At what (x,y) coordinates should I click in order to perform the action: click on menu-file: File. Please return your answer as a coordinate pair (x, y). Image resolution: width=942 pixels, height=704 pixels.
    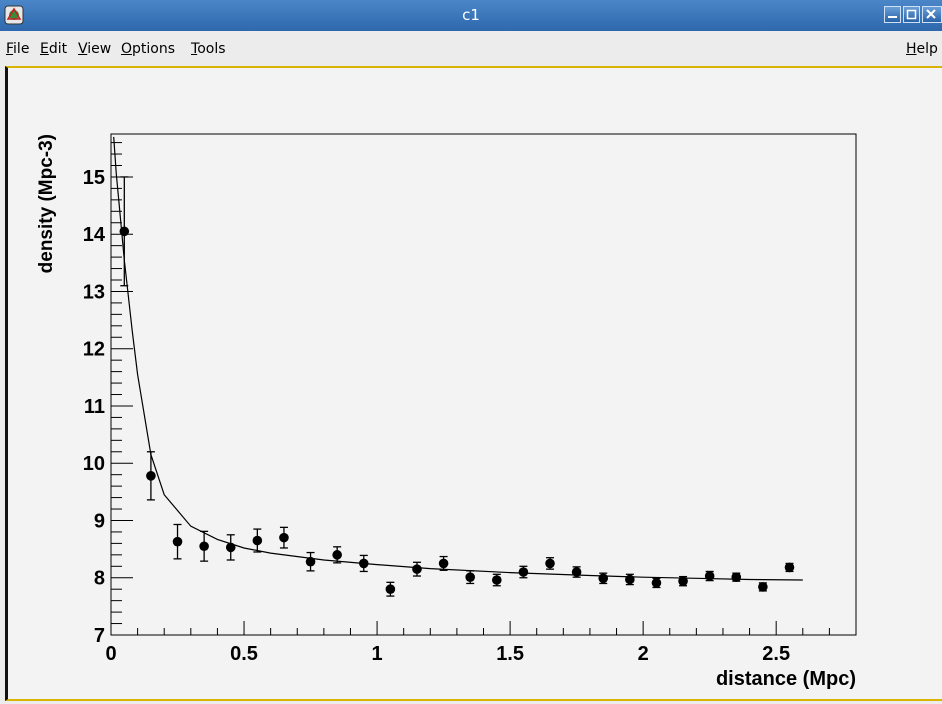
    Looking at the image, I should click on (18, 49).